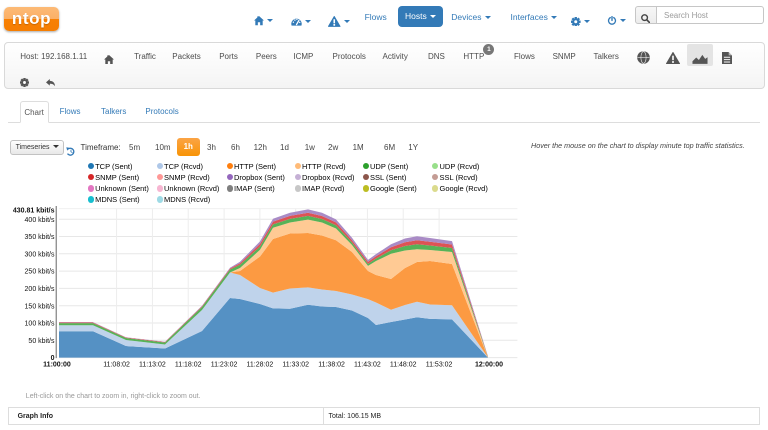 This screenshot has width=768, height=430. I want to click on svg-text: 0, so click(53, 358).